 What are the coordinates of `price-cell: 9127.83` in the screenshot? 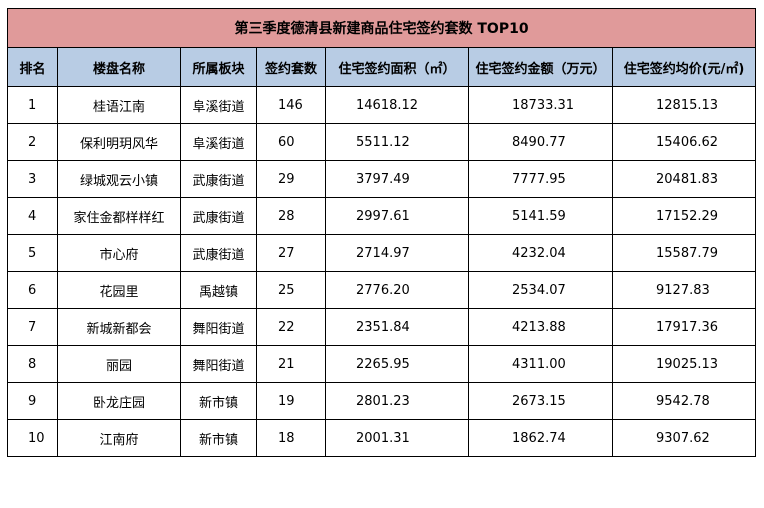 It's located at (684, 290).